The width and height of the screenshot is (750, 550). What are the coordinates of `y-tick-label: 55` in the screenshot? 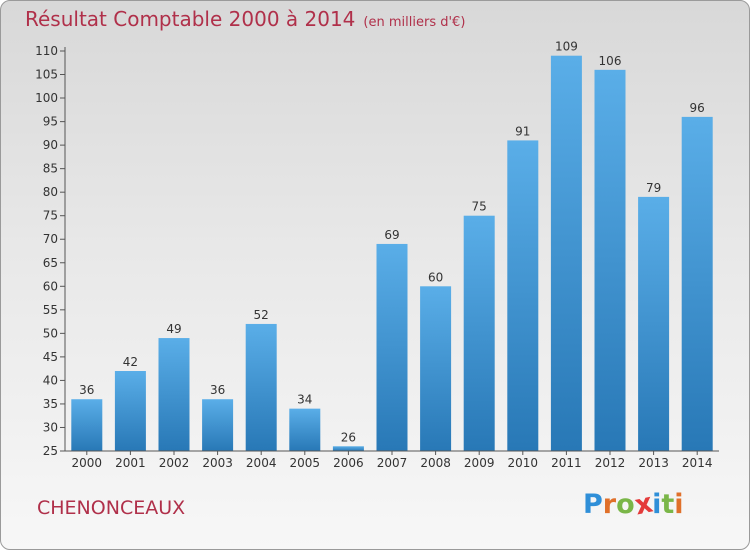 It's located at (50, 310).